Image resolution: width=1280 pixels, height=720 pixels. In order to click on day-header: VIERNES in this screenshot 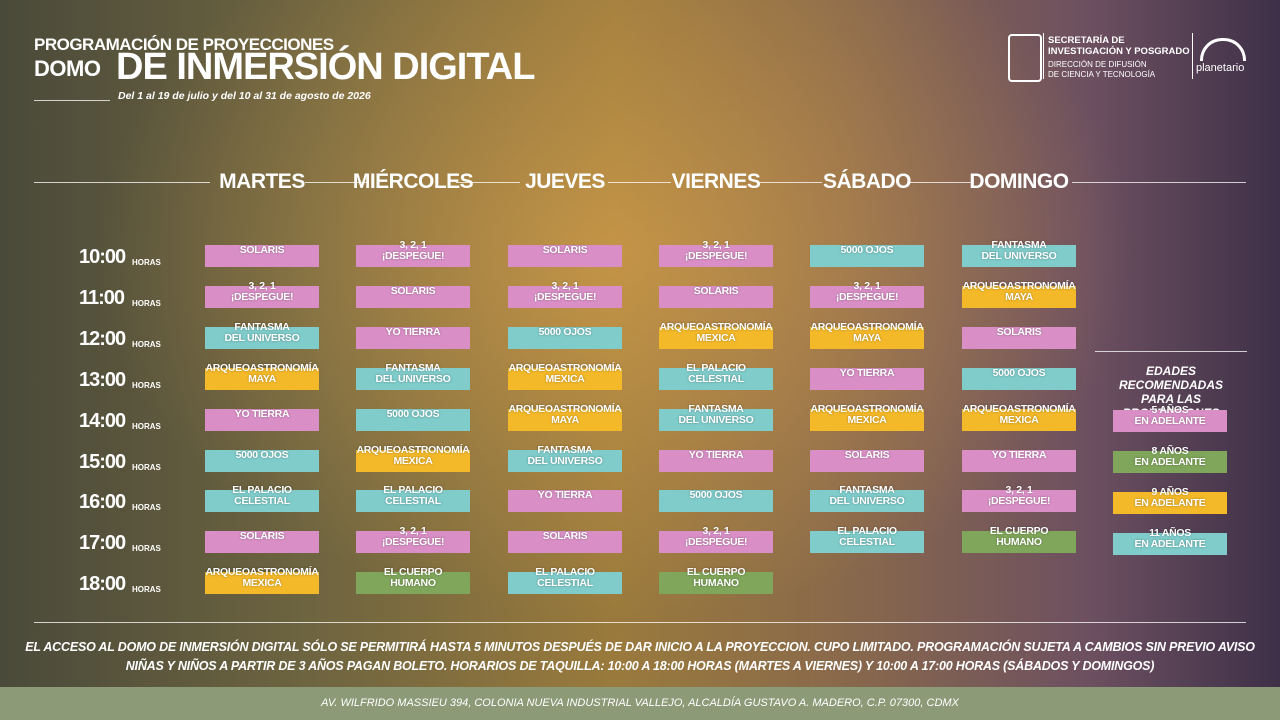, I will do `click(716, 181)`.